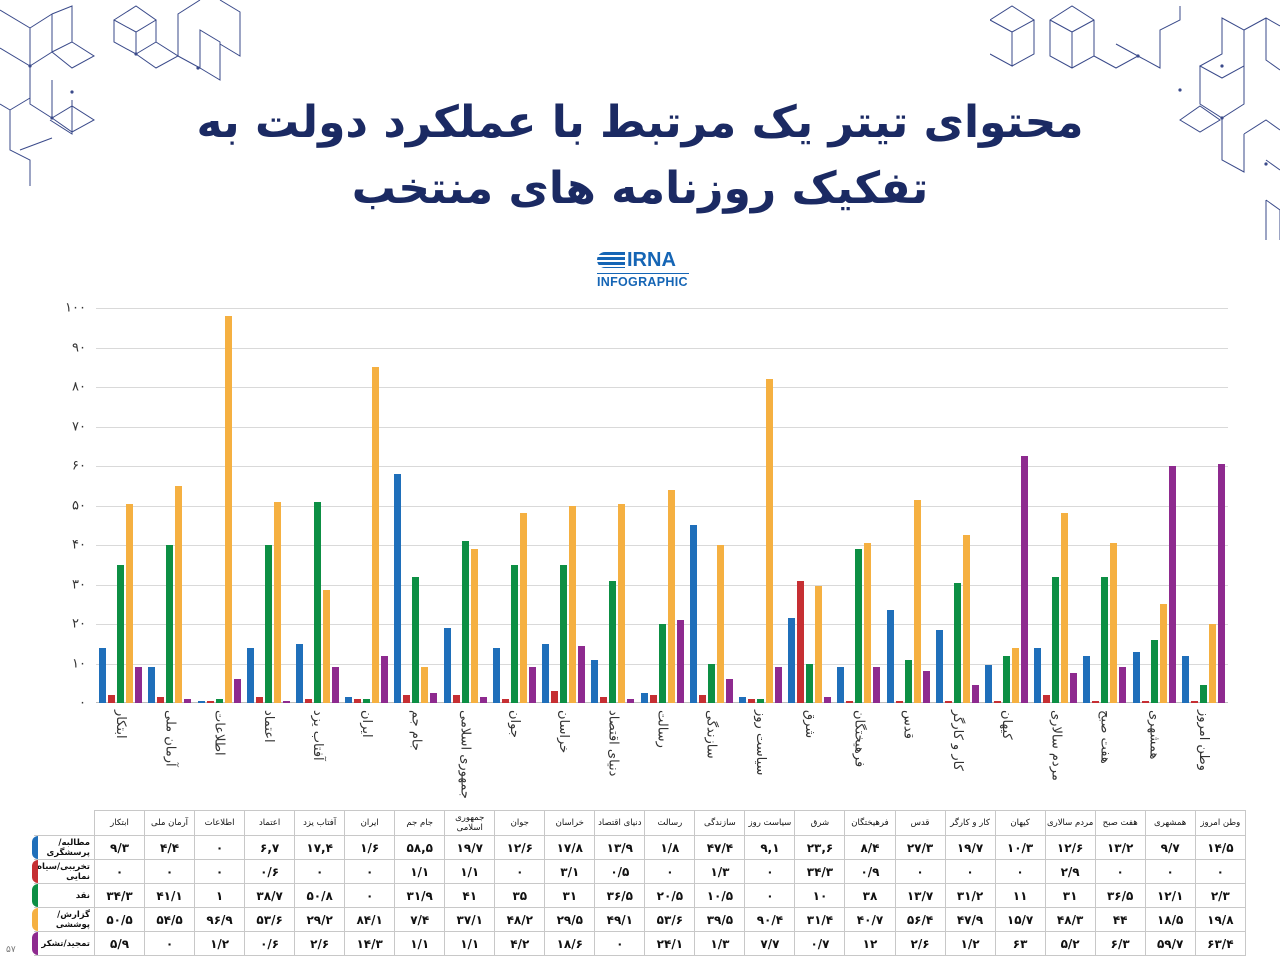  I want to click on table-cell: ۳۱/۹, so click(420, 895).